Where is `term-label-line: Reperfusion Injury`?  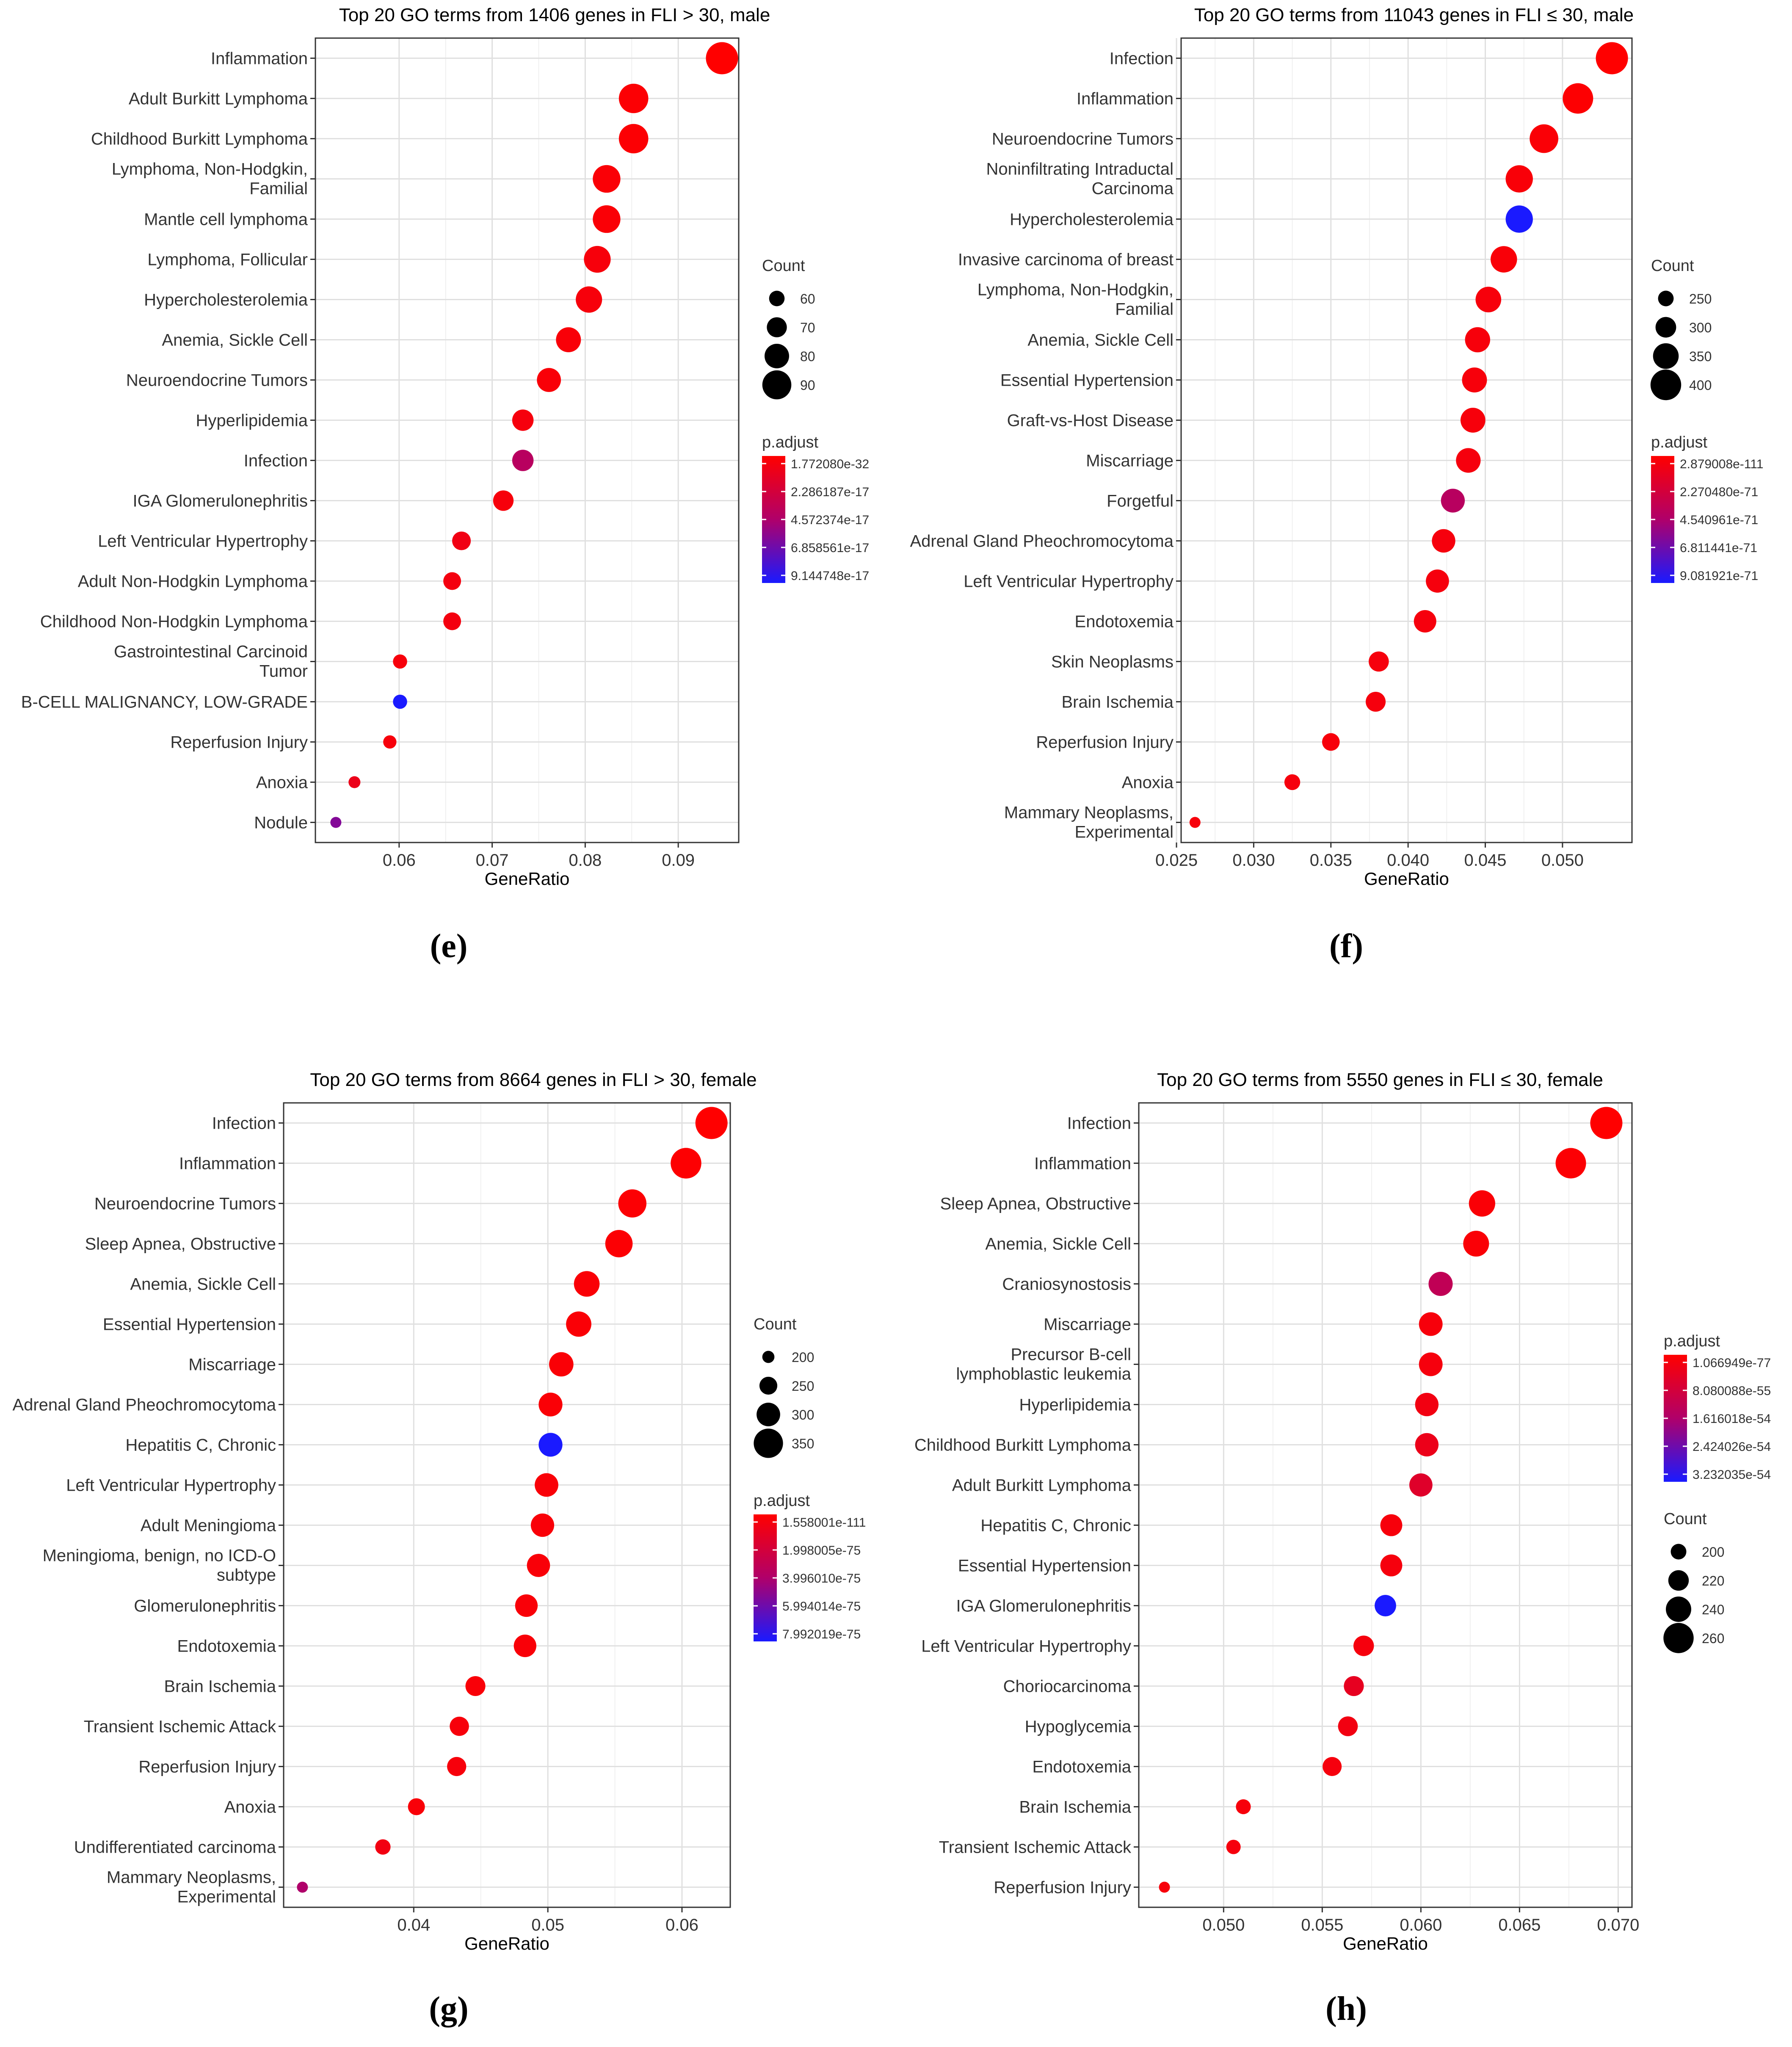 term-label-line: Reperfusion Injury is located at coordinates (207, 1767).